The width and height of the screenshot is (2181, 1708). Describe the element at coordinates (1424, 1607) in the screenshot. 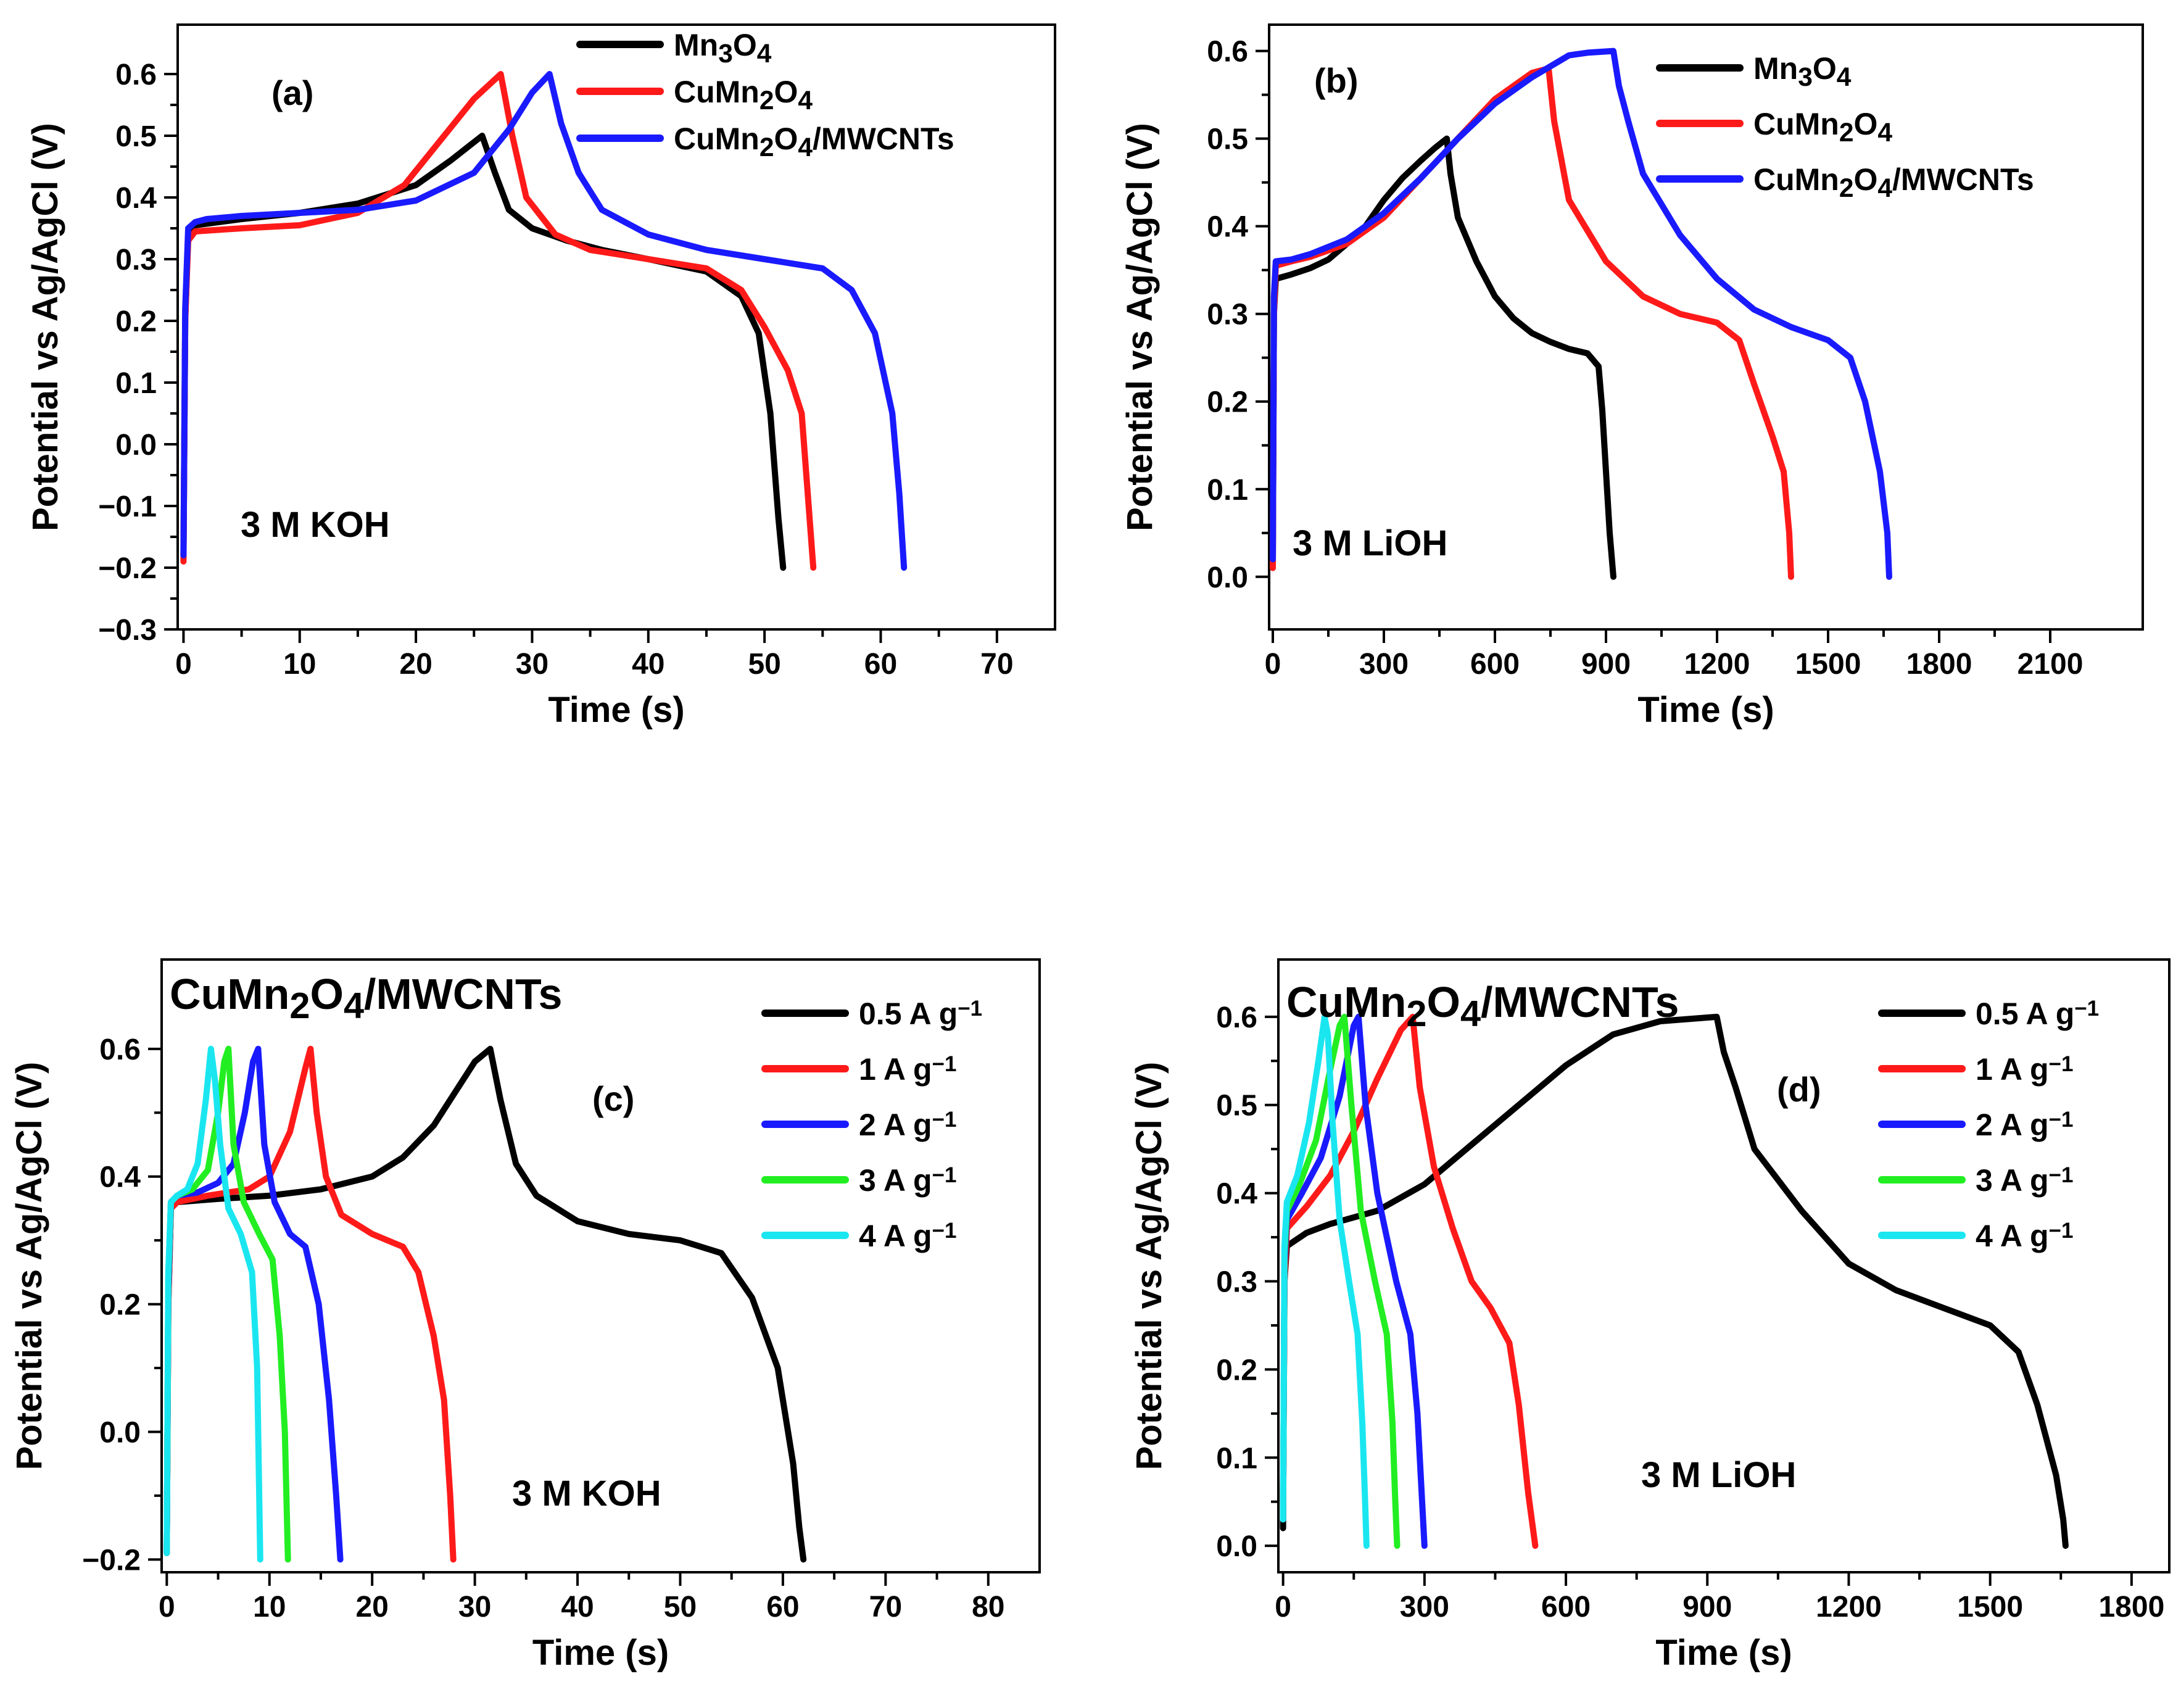

I see `x-tick-label: 300` at that location.